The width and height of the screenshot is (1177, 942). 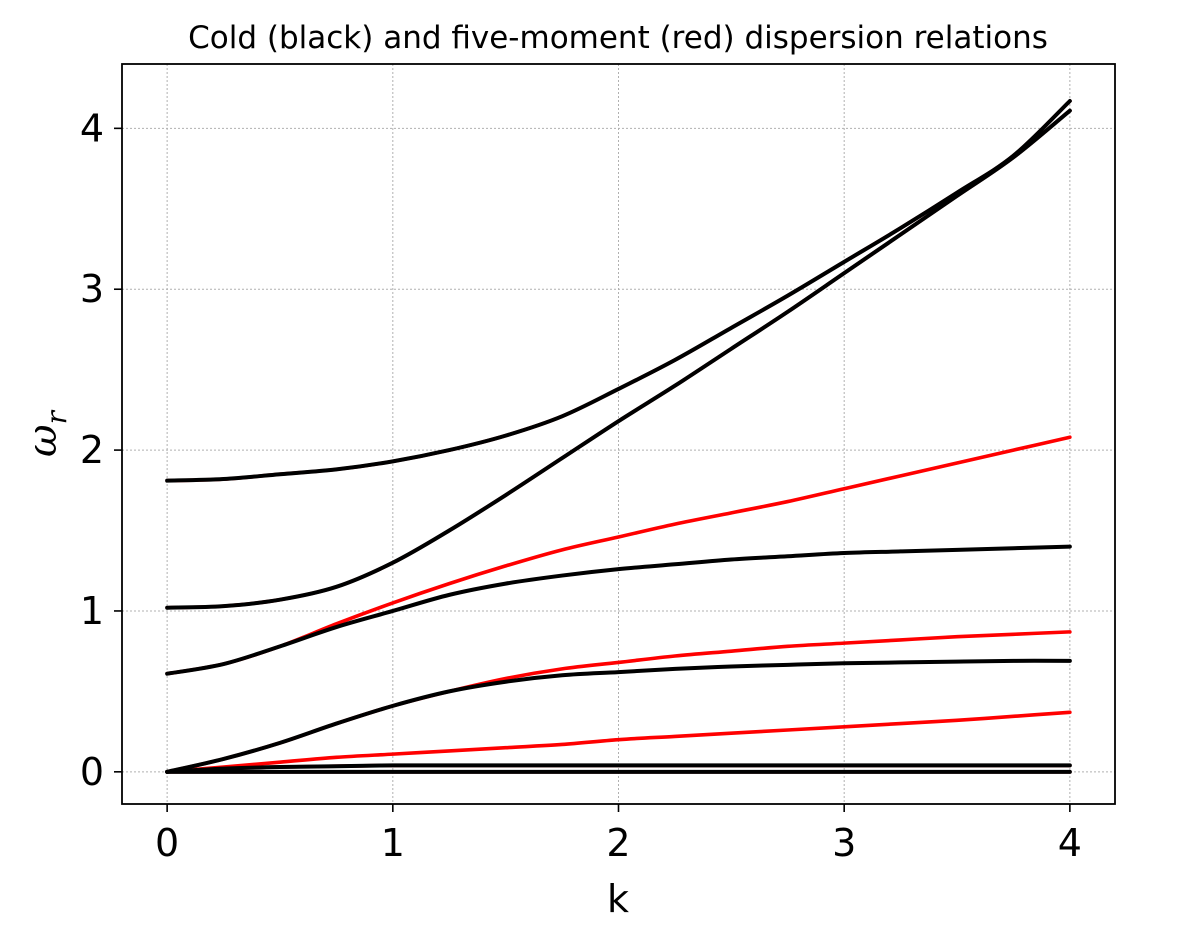 I want to click on y-tick-label: 3, so click(x=92, y=289).